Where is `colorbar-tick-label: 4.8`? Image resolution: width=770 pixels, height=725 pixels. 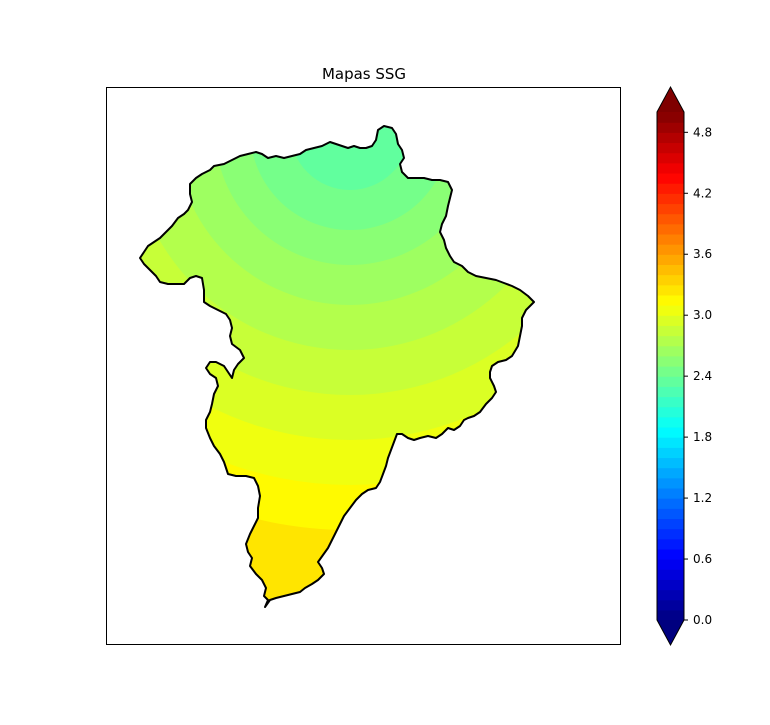 colorbar-tick-label: 4.8 is located at coordinates (702, 132).